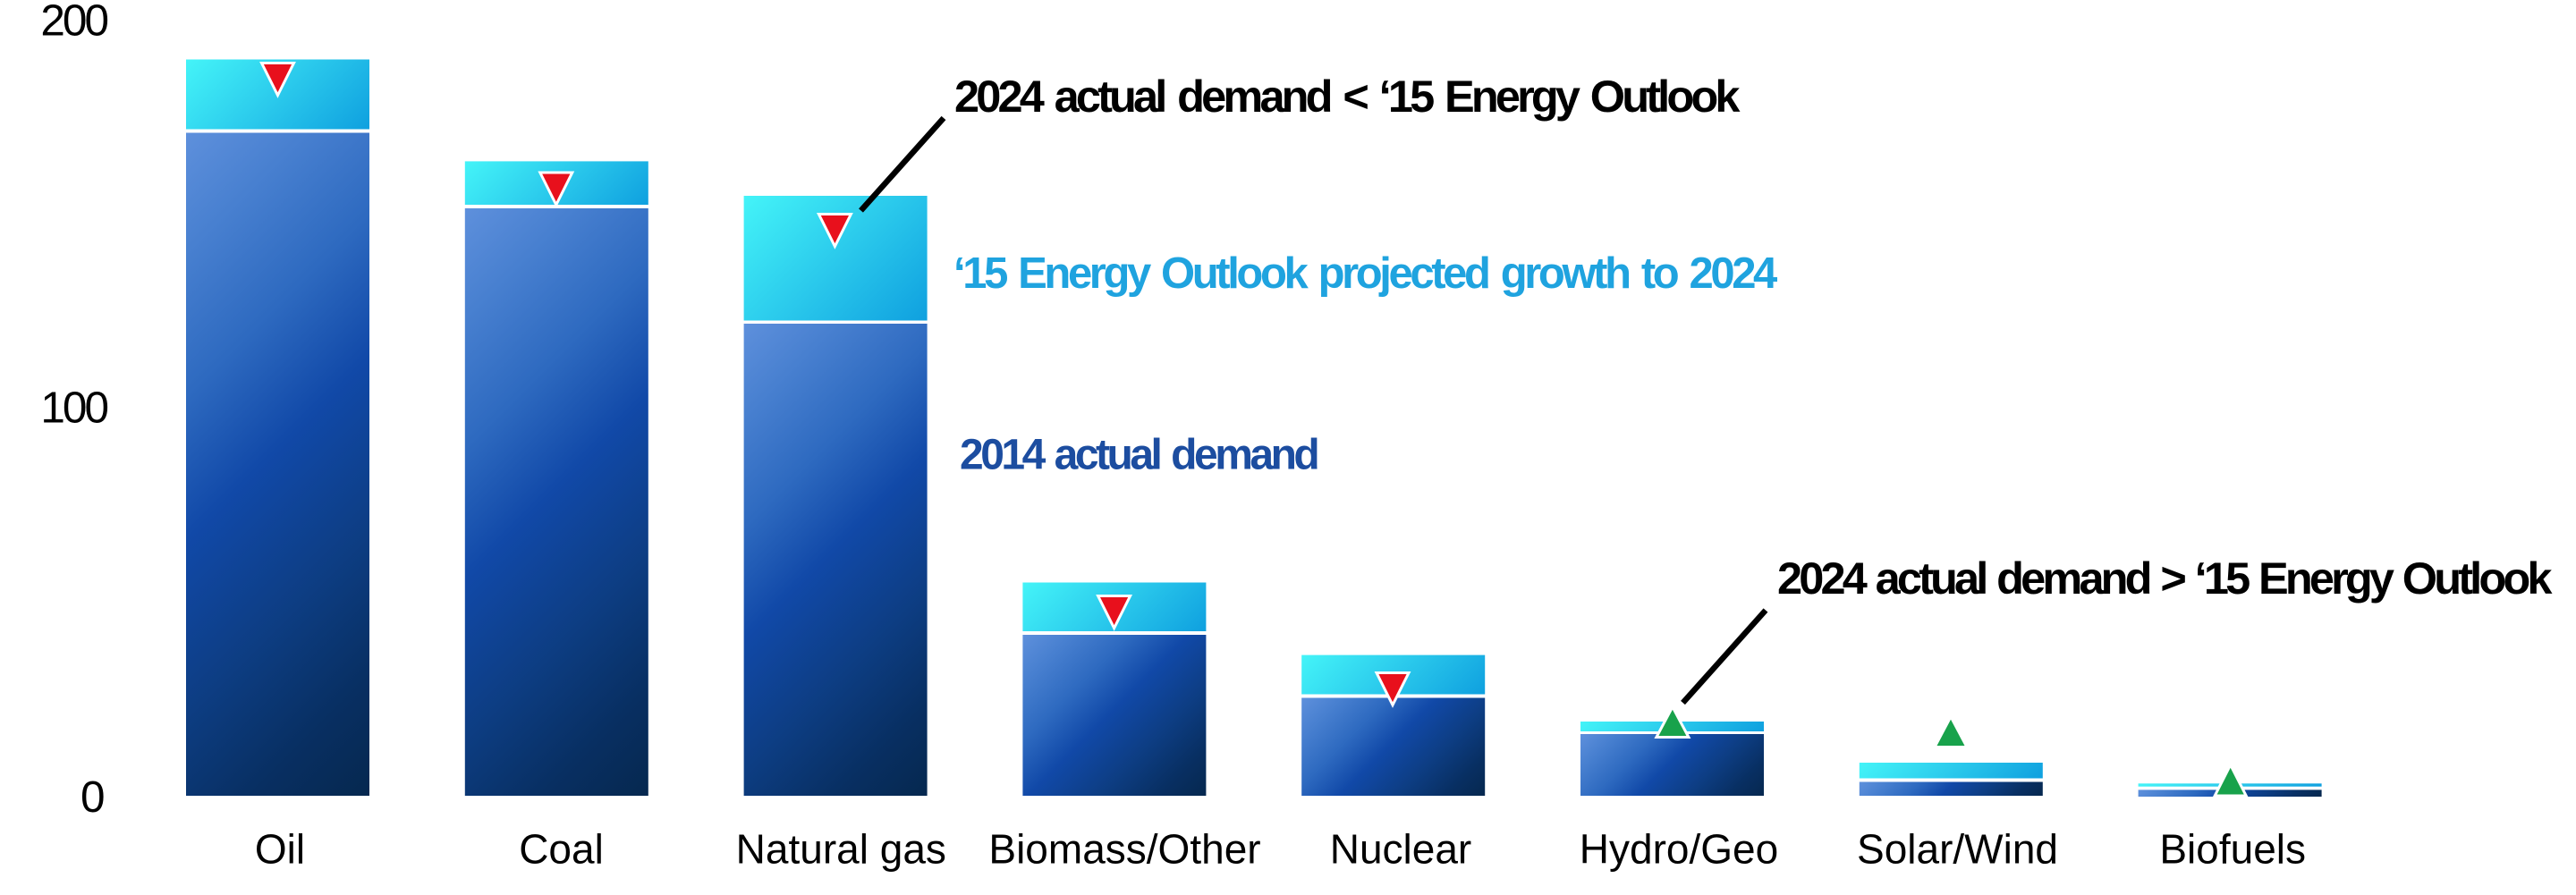 The image size is (2576, 895). Describe the element at coordinates (1139, 456) in the screenshot. I see `svg-text: 2014 actual demand` at that location.